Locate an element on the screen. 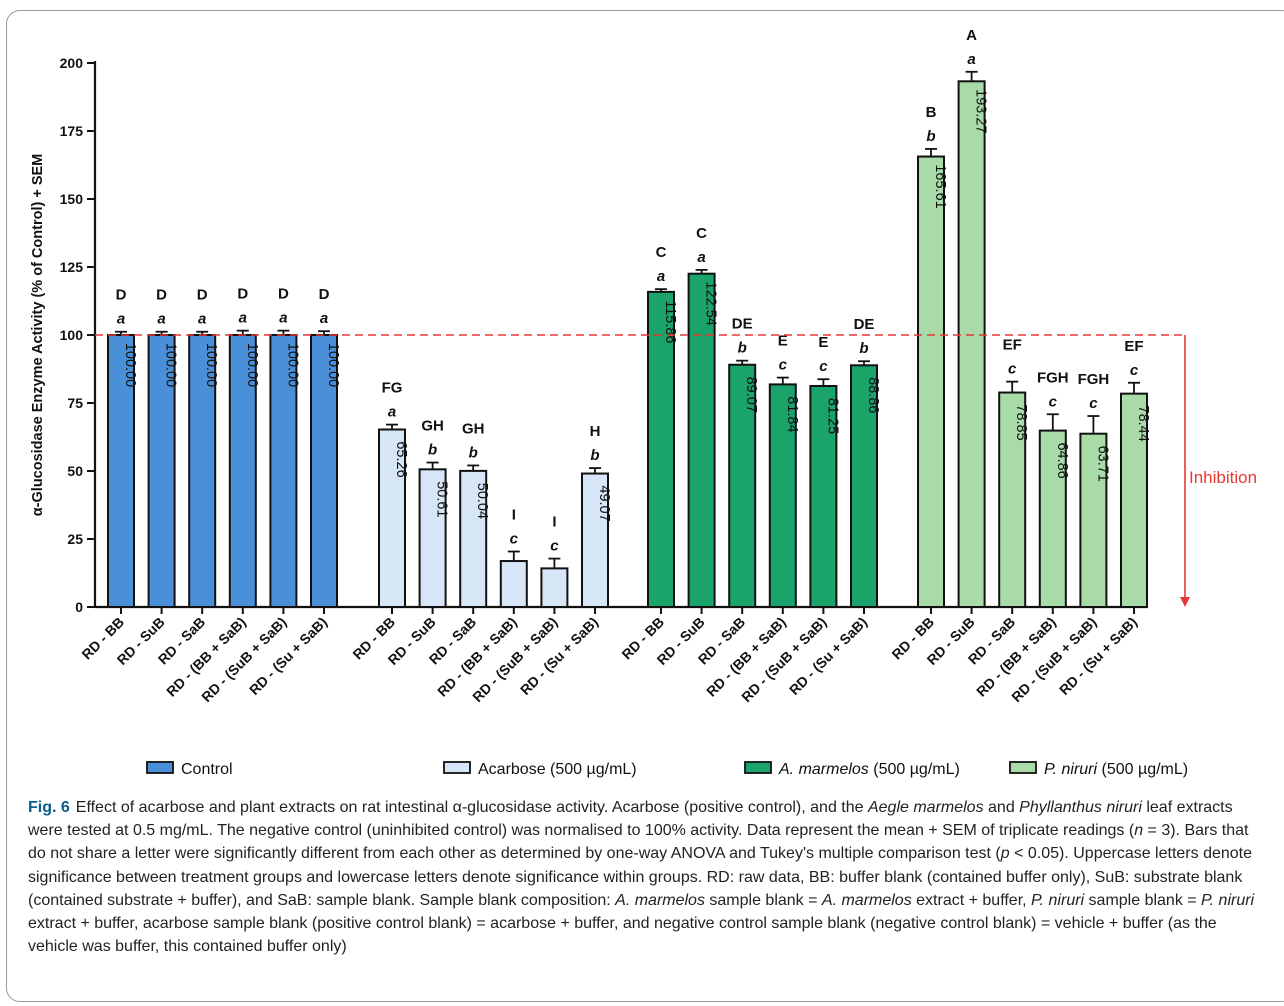  legend-label: A. marmelos (500 µg/mL) is located at coordinates (869, 769).